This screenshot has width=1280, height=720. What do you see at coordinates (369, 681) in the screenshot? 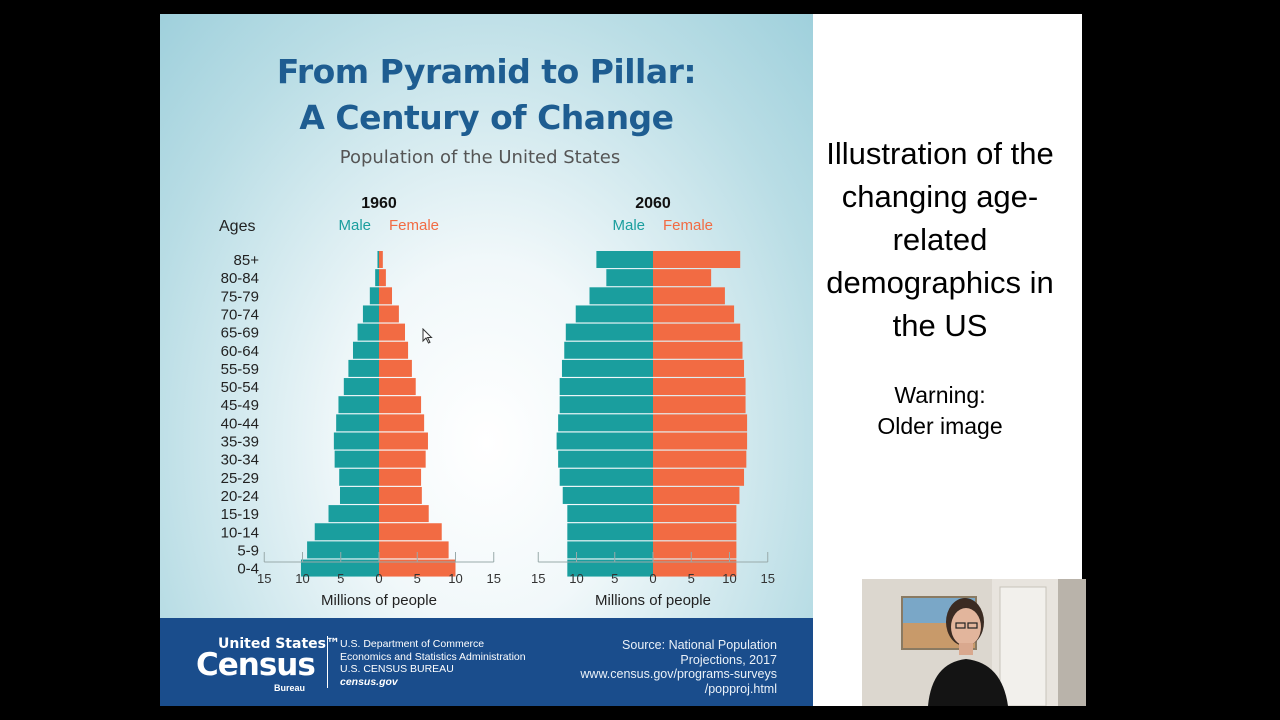
I see `dept-website: census.gov` at bounding box center [369, 681].